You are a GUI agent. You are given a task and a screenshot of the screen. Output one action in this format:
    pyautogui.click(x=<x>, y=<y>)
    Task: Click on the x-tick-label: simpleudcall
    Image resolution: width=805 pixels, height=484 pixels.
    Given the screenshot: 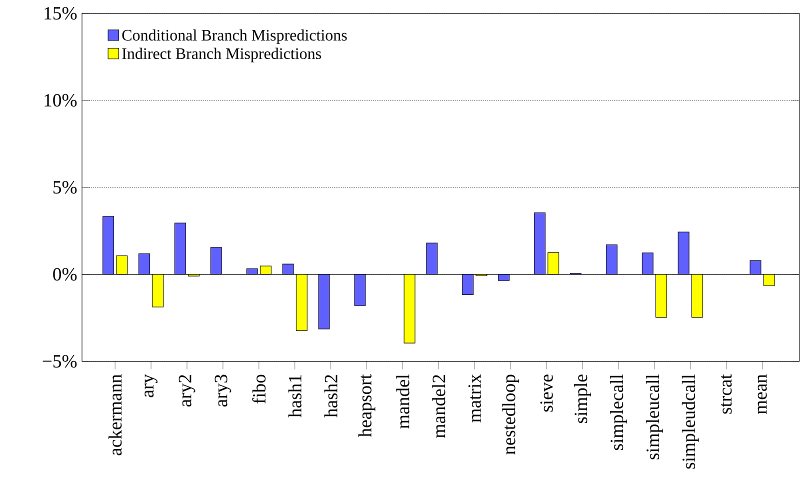 What is the action you would take?
    pyautogui.click(x=690, y=421)
    